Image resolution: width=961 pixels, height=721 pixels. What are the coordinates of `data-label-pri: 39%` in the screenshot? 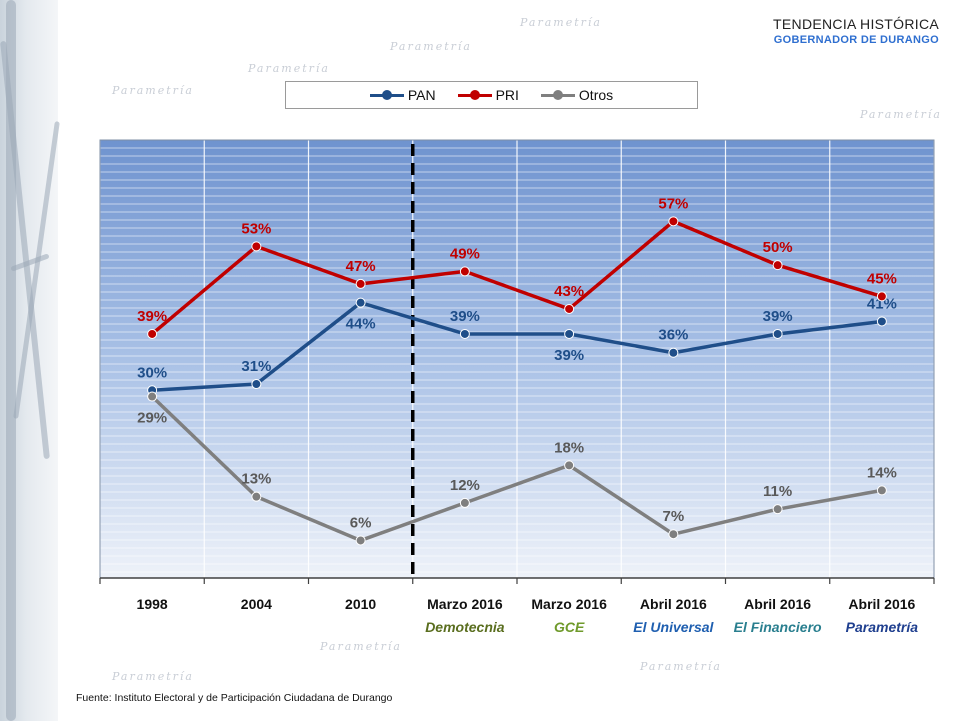 It's located at (152, 316).